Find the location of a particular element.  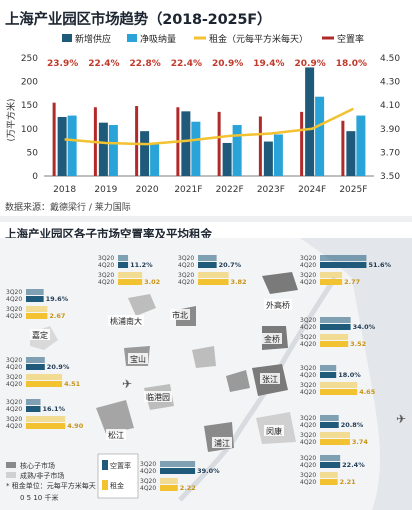

x-tick-label: 2025F is located at coordinates (353, 190).